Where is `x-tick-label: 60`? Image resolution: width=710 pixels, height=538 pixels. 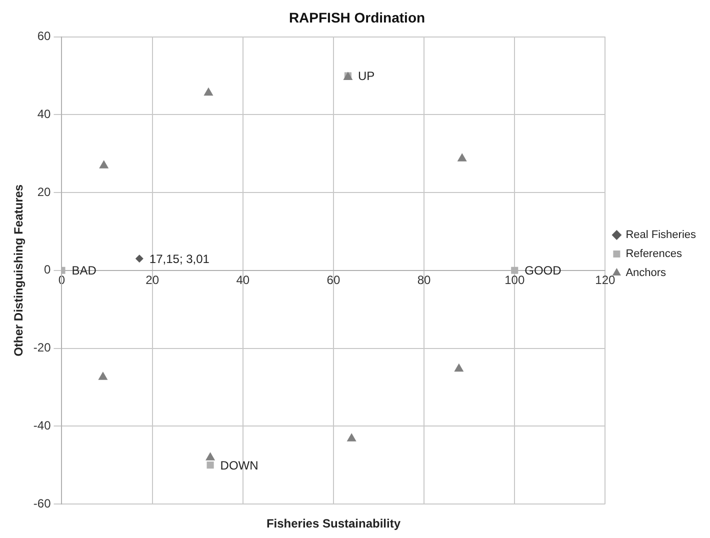
x-tick-label: 60 is located at coordinates (333, 279).